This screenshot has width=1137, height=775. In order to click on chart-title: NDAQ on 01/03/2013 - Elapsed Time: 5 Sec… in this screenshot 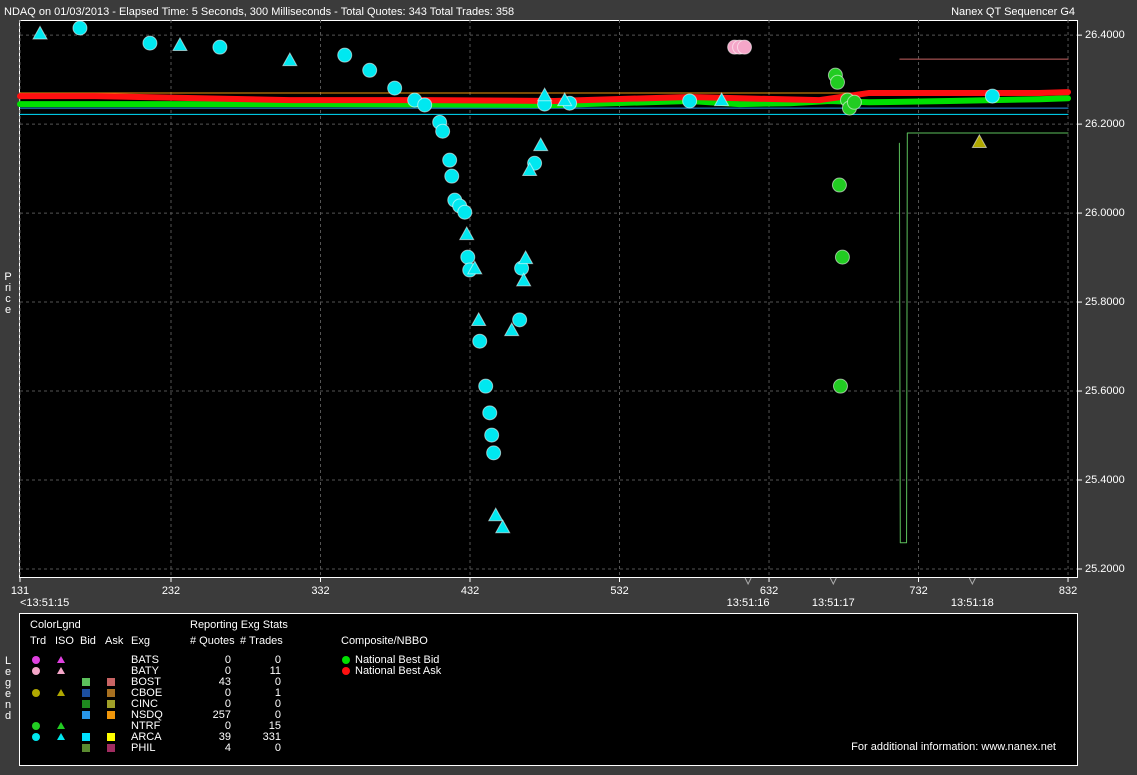, I will do `click(259, 12)`.